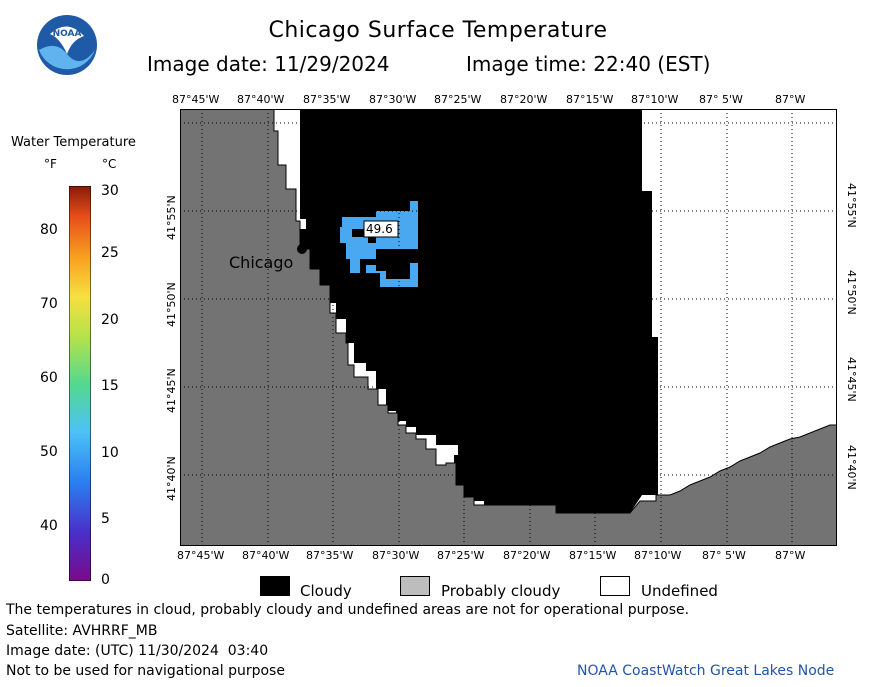 This screenshot has width=876, height=687. Describe the element at coordinates (80, 383) in the screenshot. I see `colorbar` at that location.